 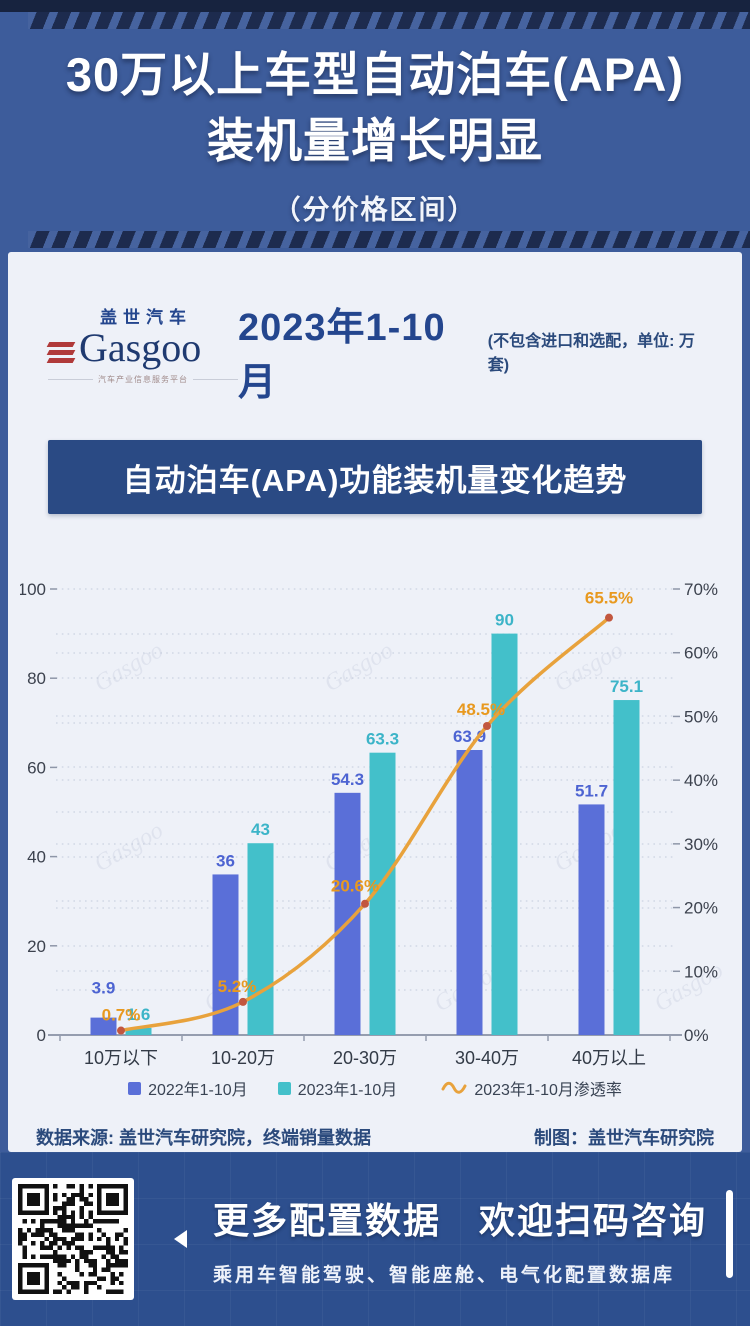 What do you see at coordinates (609, 598) in the screenshot?
I see `svg-text: 65.5%` at bounding box center [609, 598].